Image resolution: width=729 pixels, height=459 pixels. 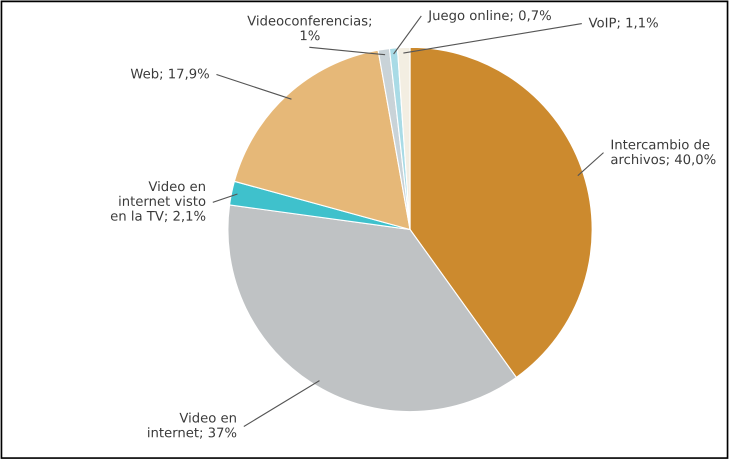 I want to click on slice-label: VoIP; 1,1%, so click(x=623, y=23).